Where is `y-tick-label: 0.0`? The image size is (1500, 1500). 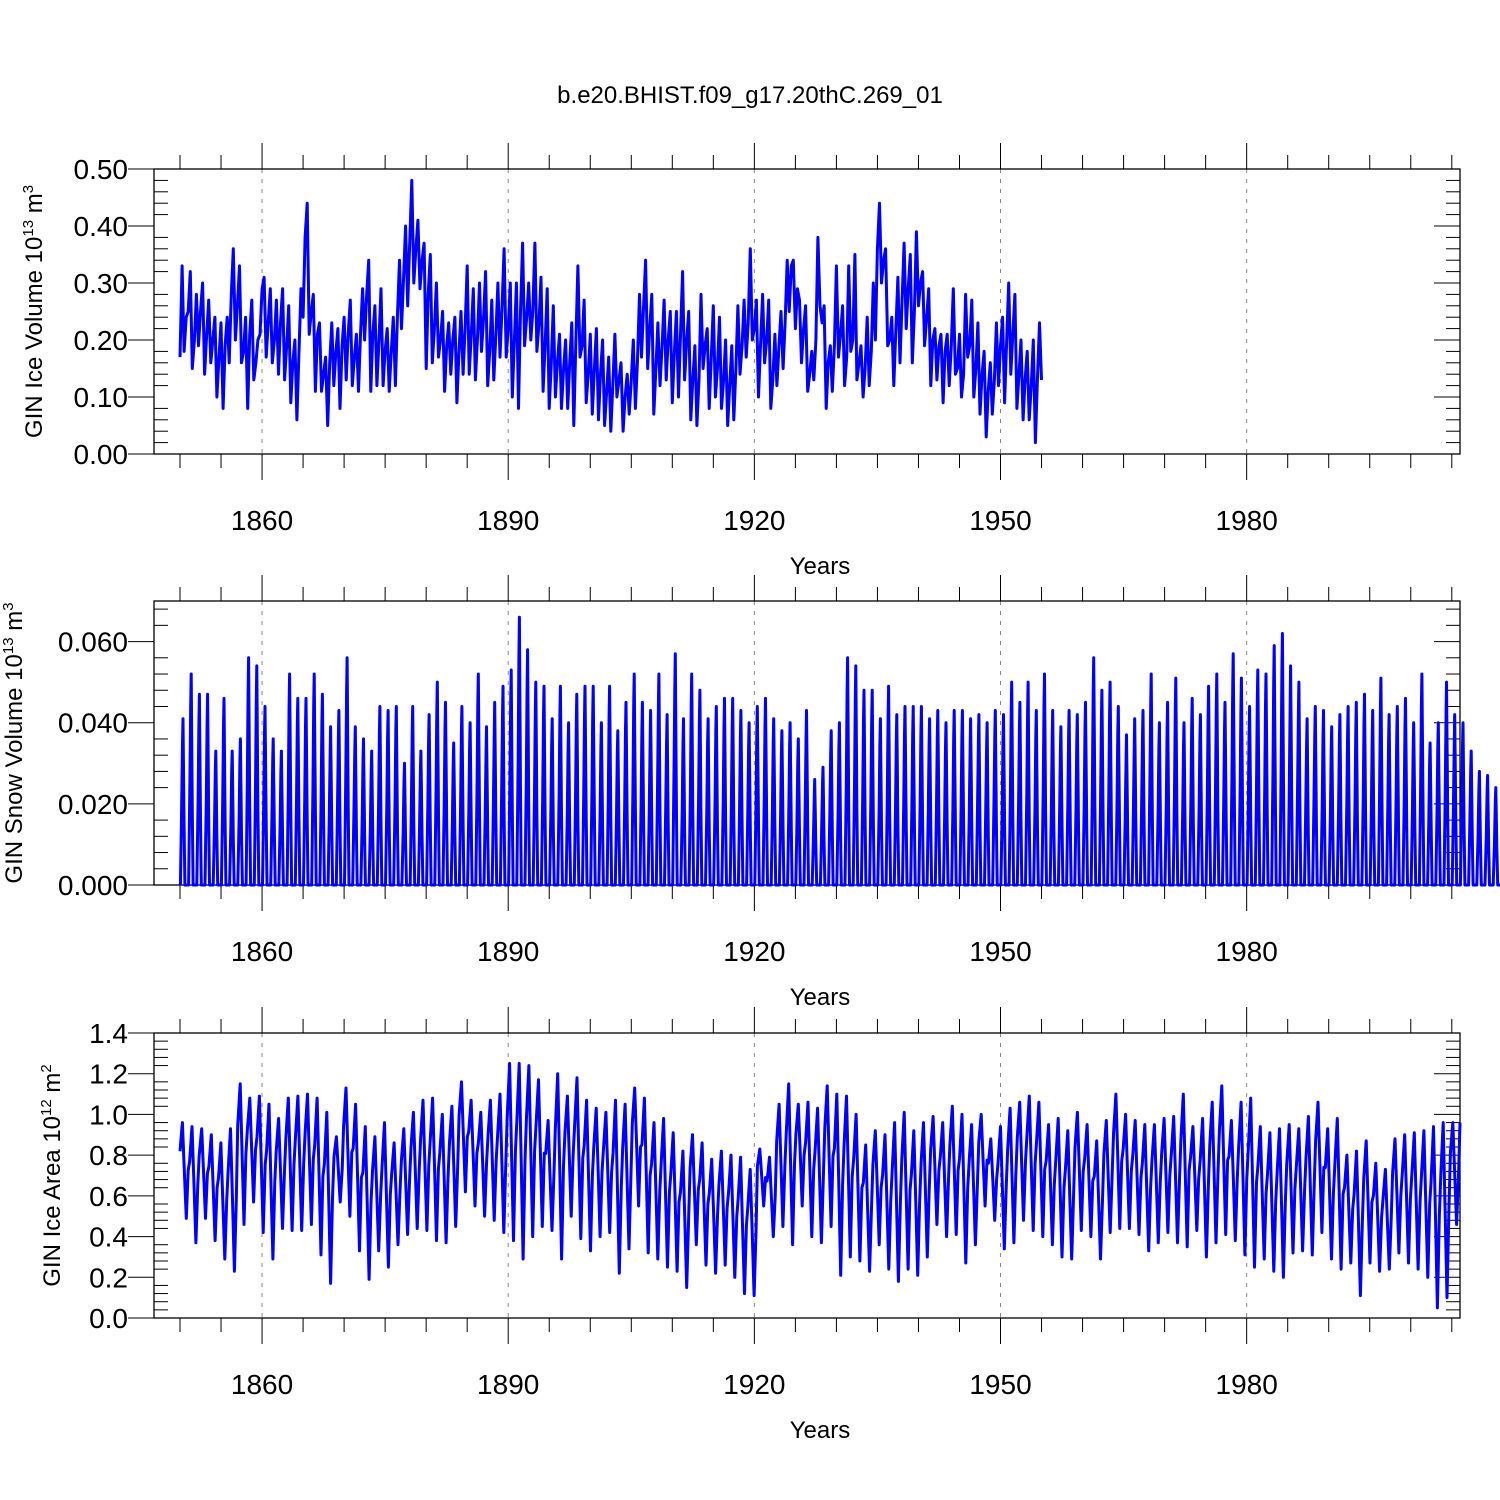 y-tick-label: 0.0 is located at coordinates (108, 1318).